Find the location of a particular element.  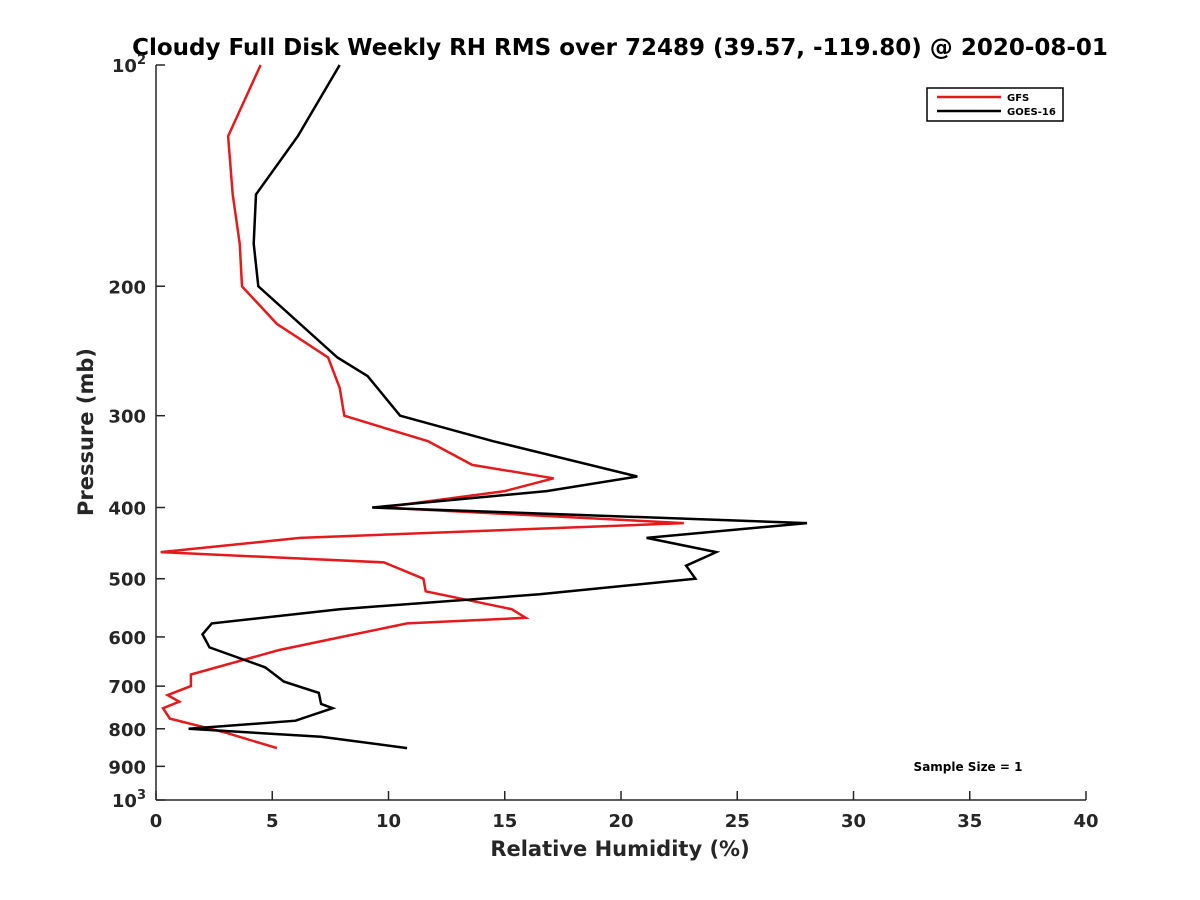

x-tick-label: 20 is located at coordinates (620, 821).